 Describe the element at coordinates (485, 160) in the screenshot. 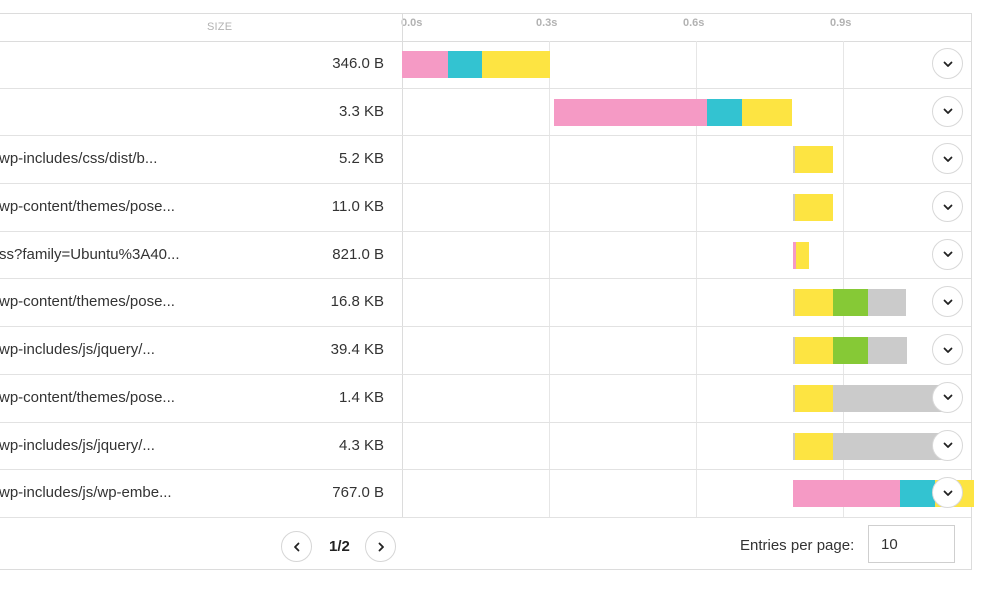

I see `table-row: wp-includes/css/dist/b... 5.2 KB` at that location.